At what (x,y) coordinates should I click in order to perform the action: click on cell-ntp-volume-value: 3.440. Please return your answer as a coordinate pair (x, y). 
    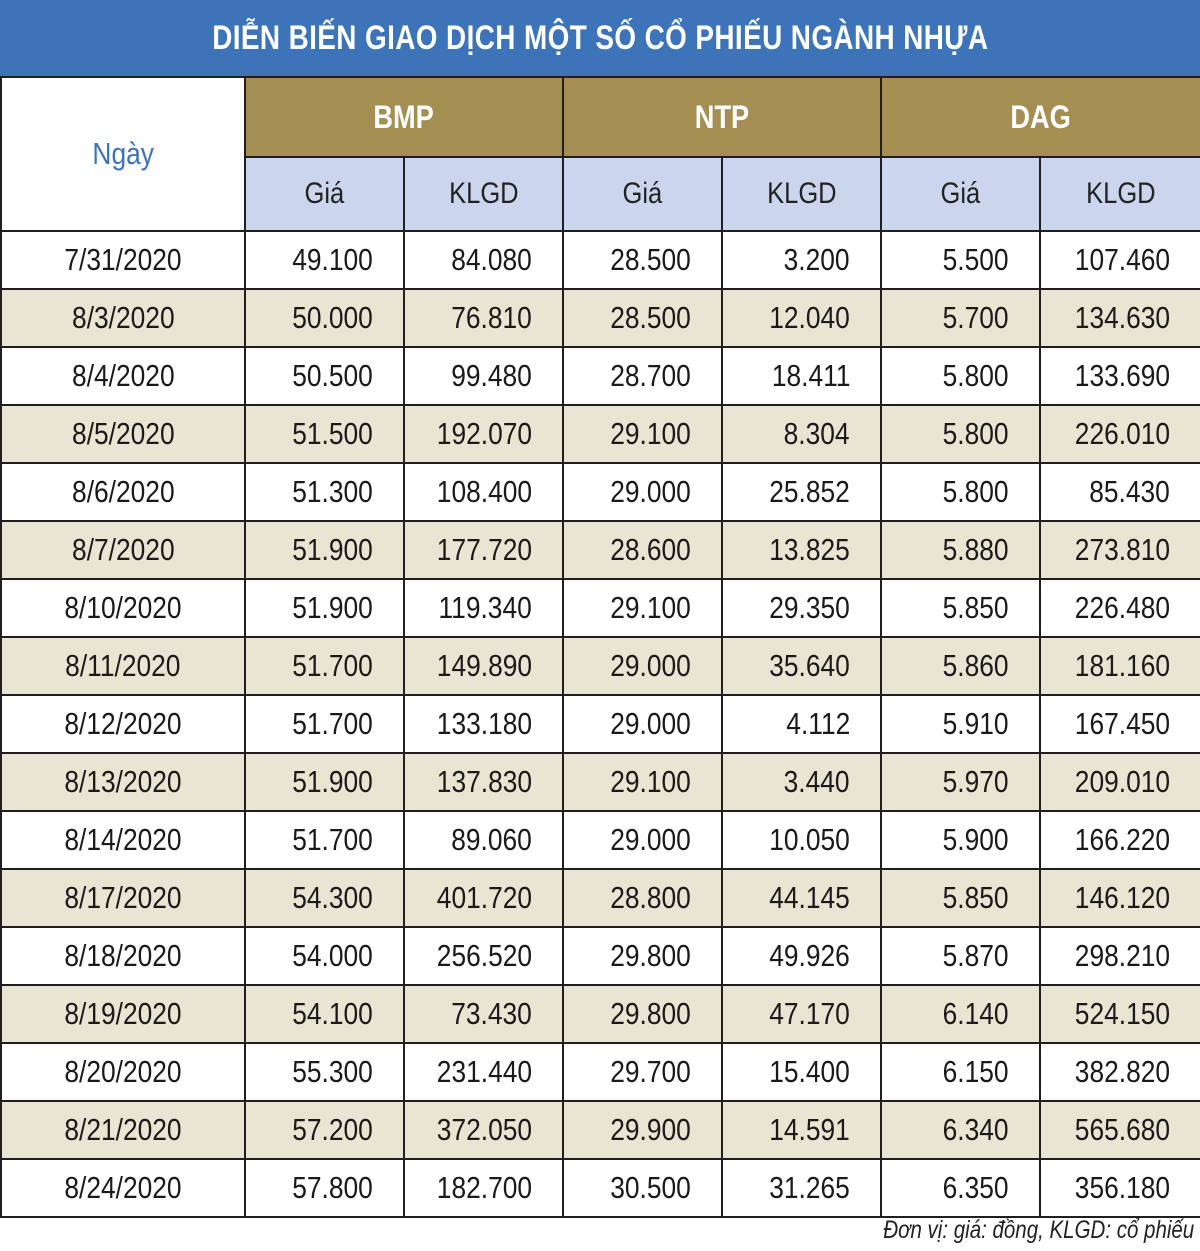
    Looking at the image, I should click on (817, 781).